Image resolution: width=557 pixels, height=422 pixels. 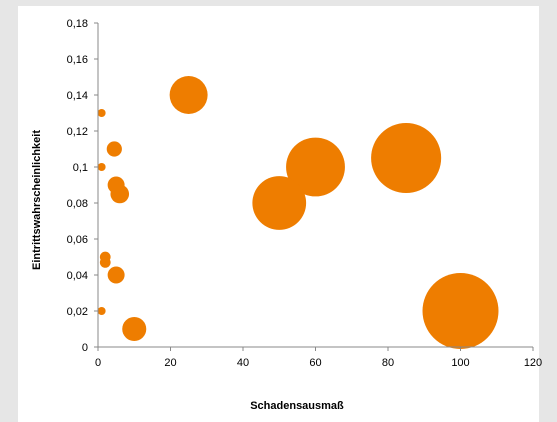 I want to click on y-tick-label-9: 0,18, so click(x=77, y=24).